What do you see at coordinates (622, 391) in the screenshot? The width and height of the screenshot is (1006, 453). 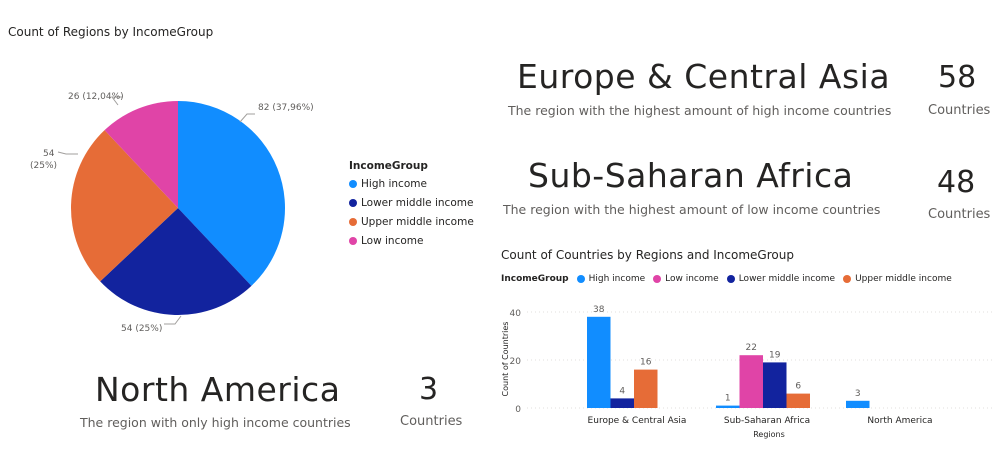 I see `bar-data-label: 4` at bounding box center [622, 391].